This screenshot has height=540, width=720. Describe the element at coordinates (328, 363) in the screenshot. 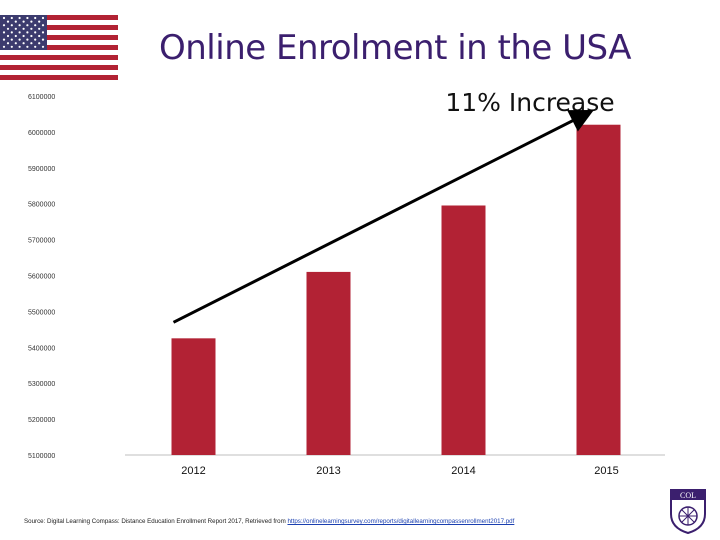

I see `bar-2013` at that location.